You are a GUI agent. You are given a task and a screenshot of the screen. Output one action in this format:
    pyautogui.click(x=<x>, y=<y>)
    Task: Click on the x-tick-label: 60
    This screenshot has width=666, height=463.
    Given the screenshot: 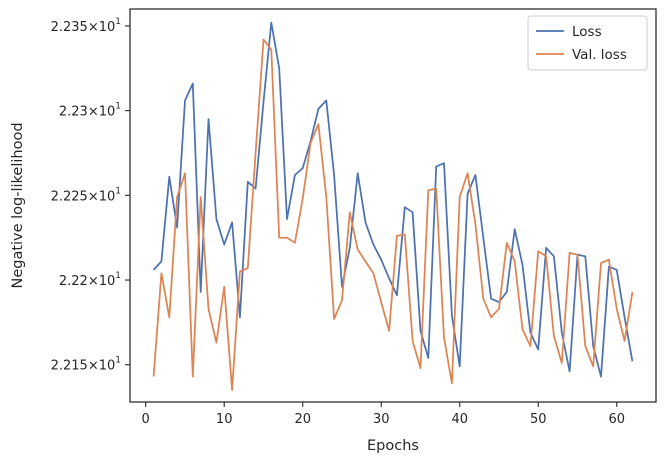 What is the action you would take?
    pyautogui.click(x=616, y=419)
    